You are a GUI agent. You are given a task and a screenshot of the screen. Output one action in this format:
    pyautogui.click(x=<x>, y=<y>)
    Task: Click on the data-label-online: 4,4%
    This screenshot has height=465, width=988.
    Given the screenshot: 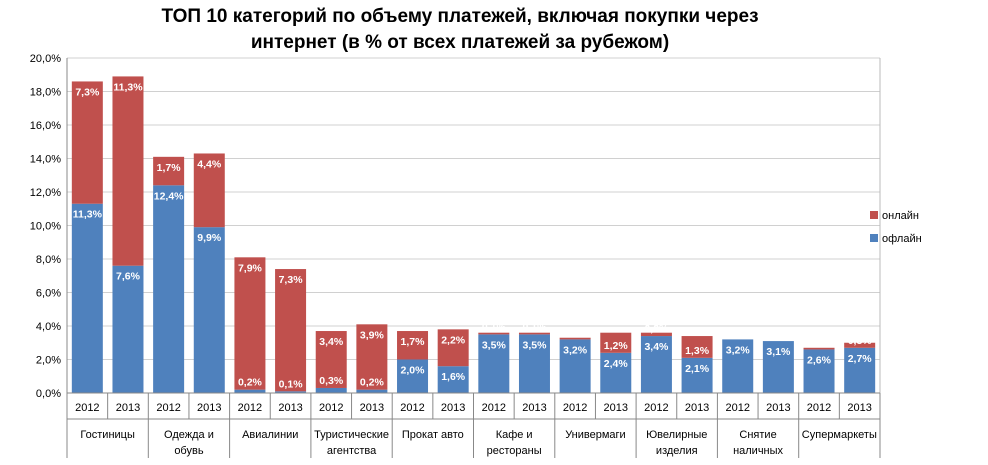 What is the action you would take?
    pyautogui.click(x=209, y=164)
    